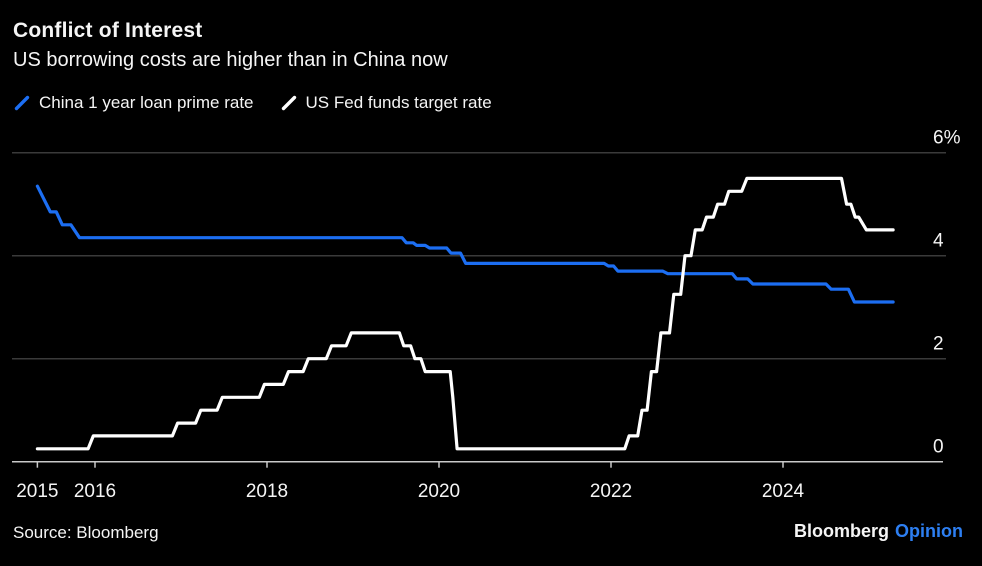  What do you see at coordinates (938, 447) in the screenshot?
I see `y-tick-label-0: 0` at bounding box center [938, 447].